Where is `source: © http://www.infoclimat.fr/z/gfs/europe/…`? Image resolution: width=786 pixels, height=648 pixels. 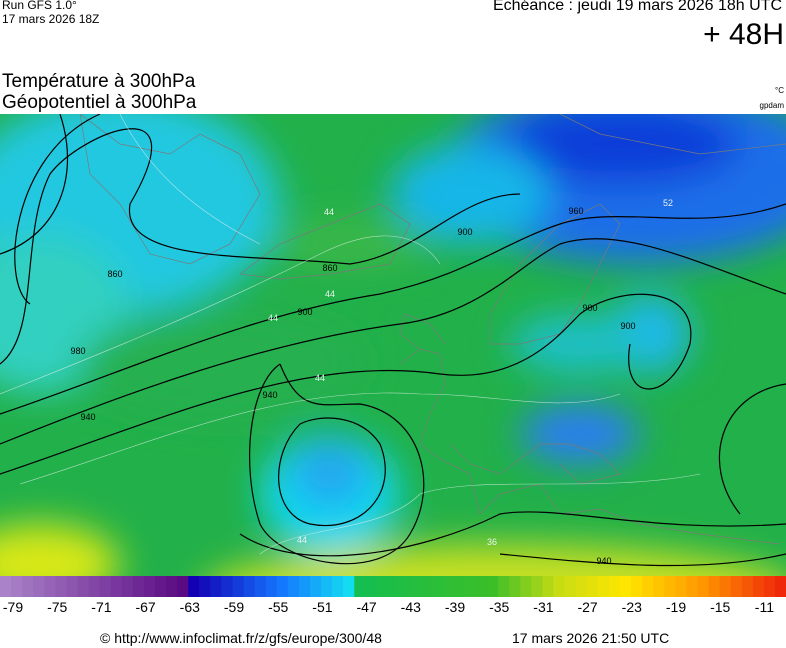
source: © http://www.infoclimat.fr/z/gfs/europe/… is located at coordinates (241, 638).